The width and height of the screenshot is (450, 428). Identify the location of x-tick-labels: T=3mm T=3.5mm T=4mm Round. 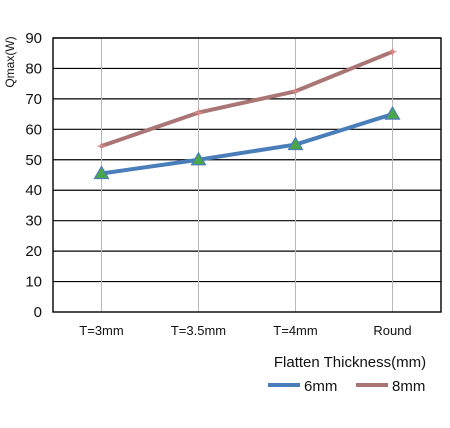
(245, 330).